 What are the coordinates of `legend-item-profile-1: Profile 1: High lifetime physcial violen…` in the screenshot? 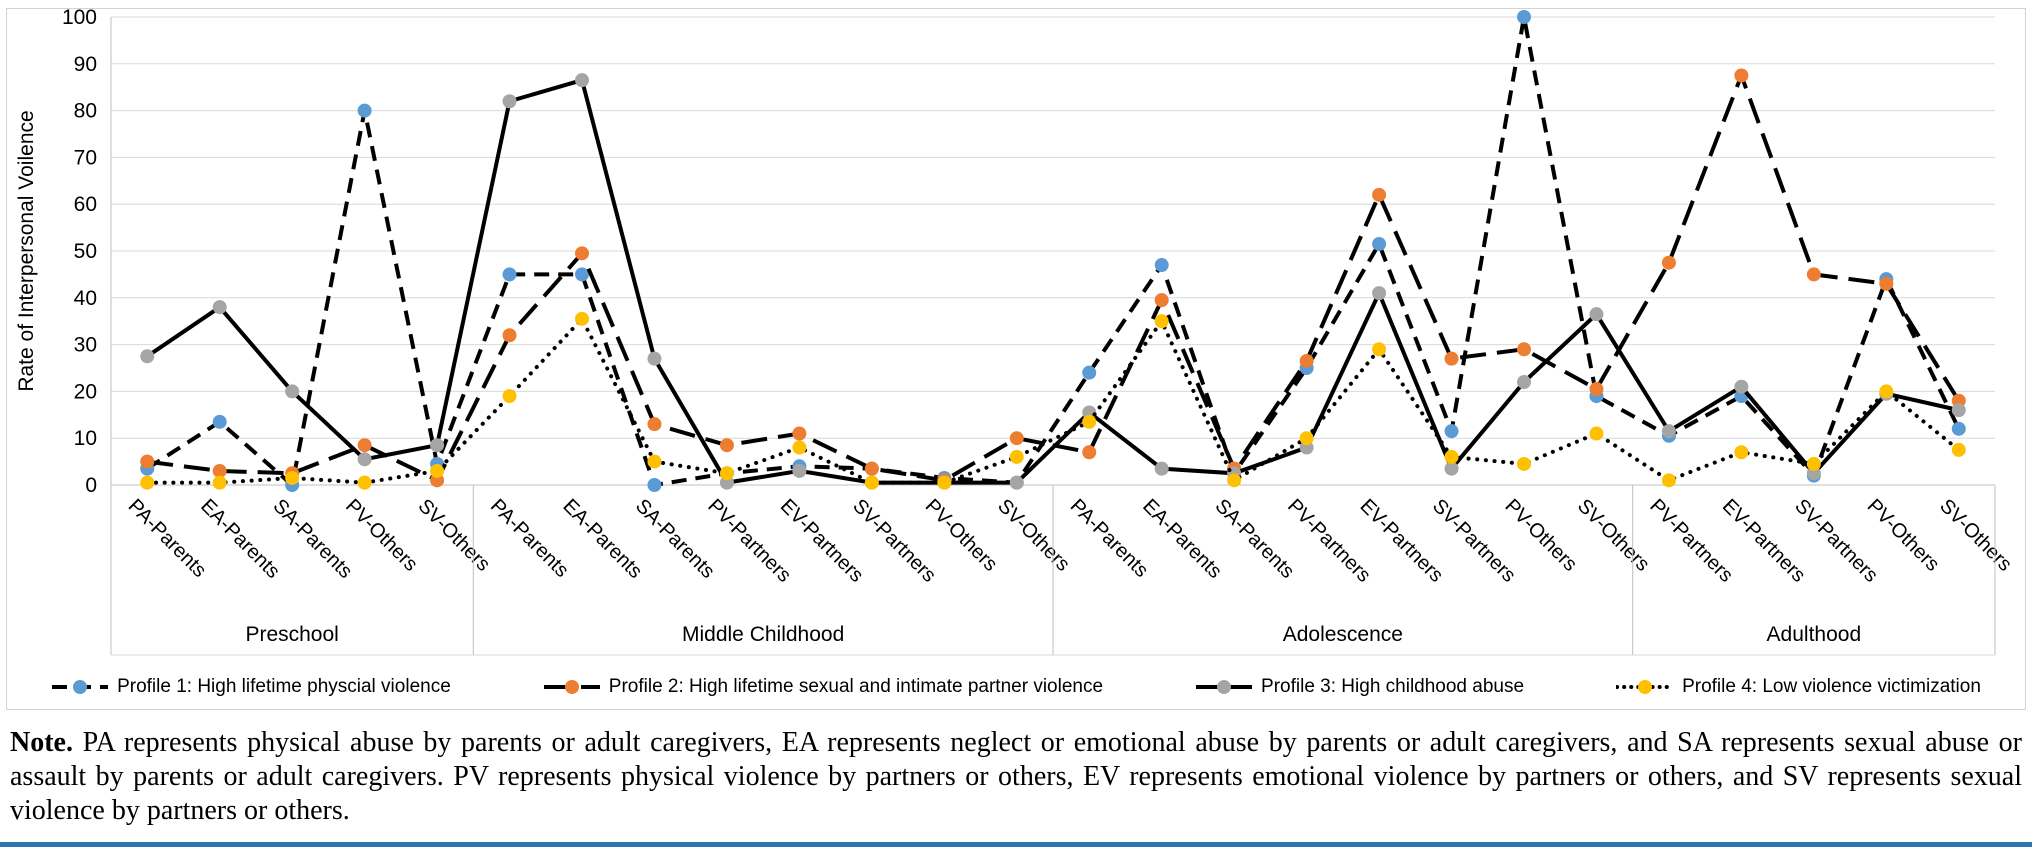 It's located at (251, 687).